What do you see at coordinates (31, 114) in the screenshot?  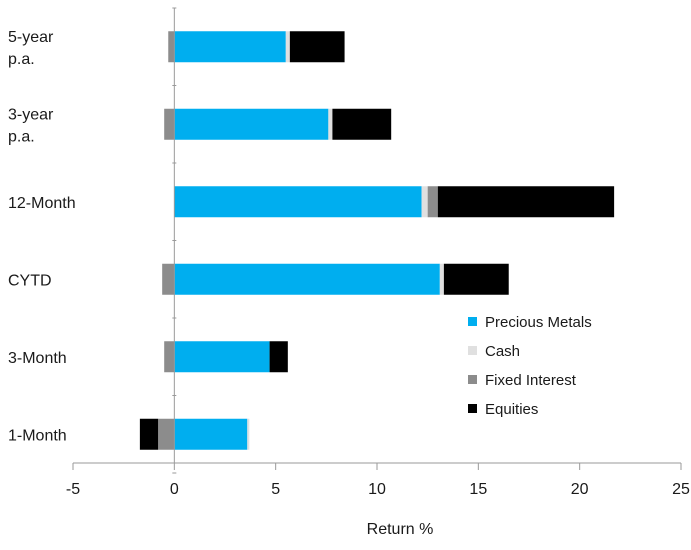 I see `category-label: 3-year` at bounding box center [31, 114].